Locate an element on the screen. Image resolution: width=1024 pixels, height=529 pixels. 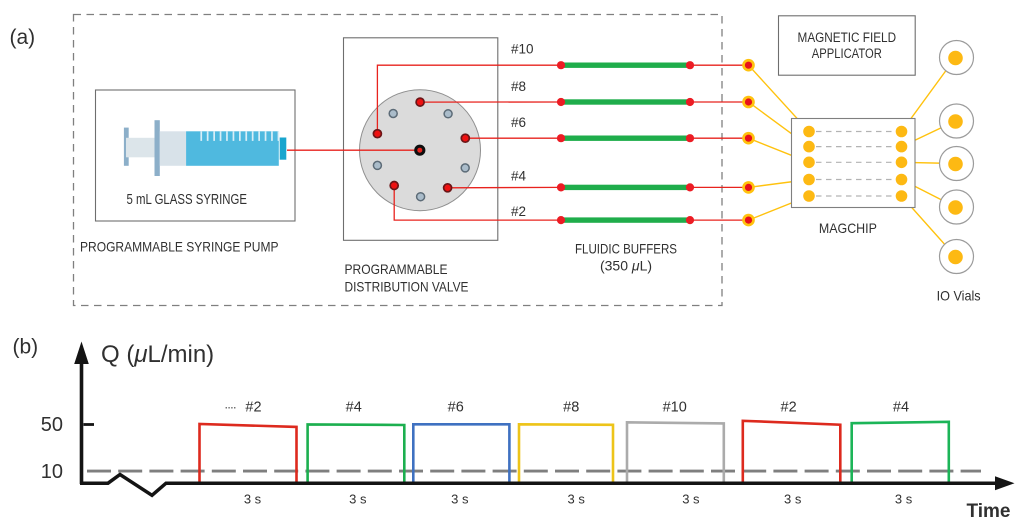
svg-text: 5 mL GLASS SYRINGE is located at coordinates (187, 200).